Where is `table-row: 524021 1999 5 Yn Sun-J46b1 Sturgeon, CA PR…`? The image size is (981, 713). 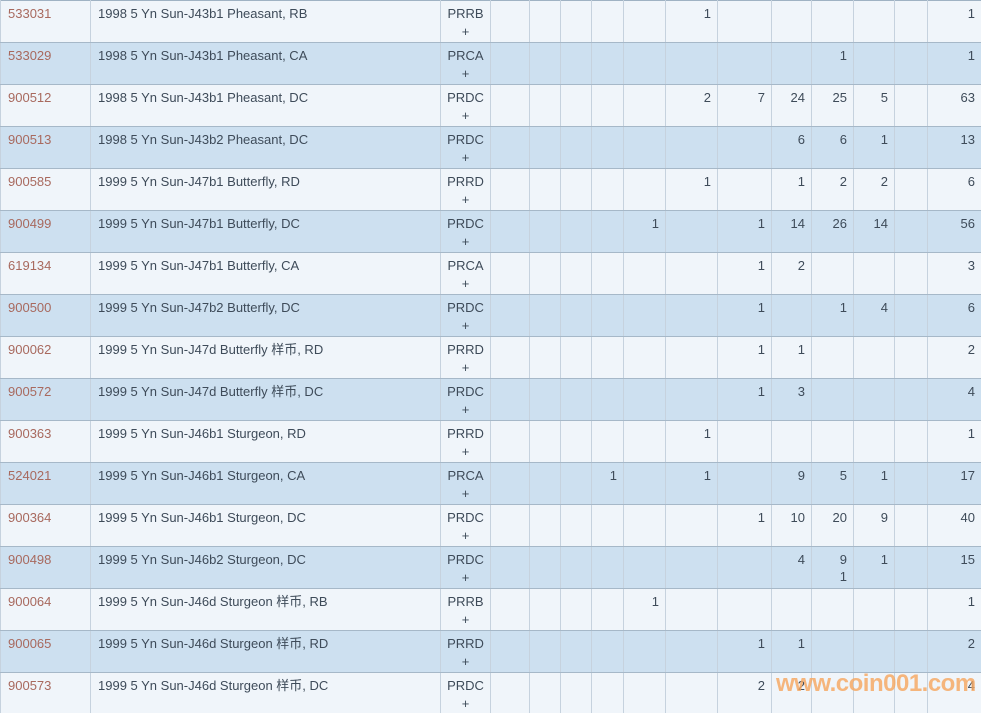 table-row: 524021 1999 5 Yn Sun-J46b1 Sturgeon, CA PR… is located at coordinates (490, 483).